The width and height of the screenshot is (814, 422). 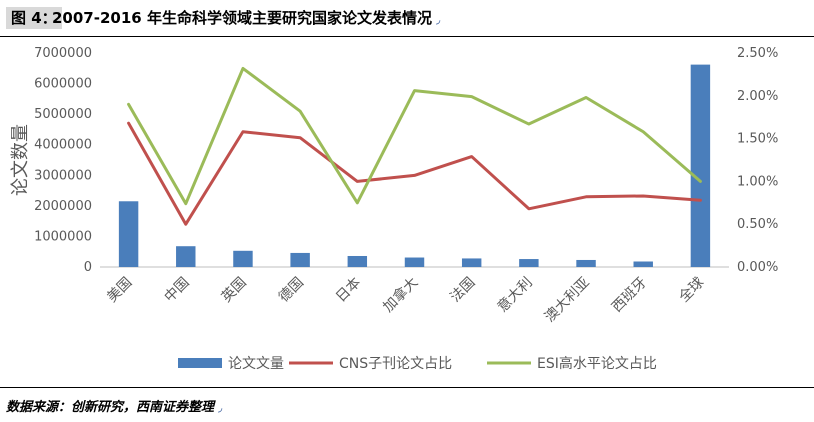 What do you see at coordinates (256, 364) in the screenshot?
I see `legend-label: 论文文量` at bounding box center [256, 364].